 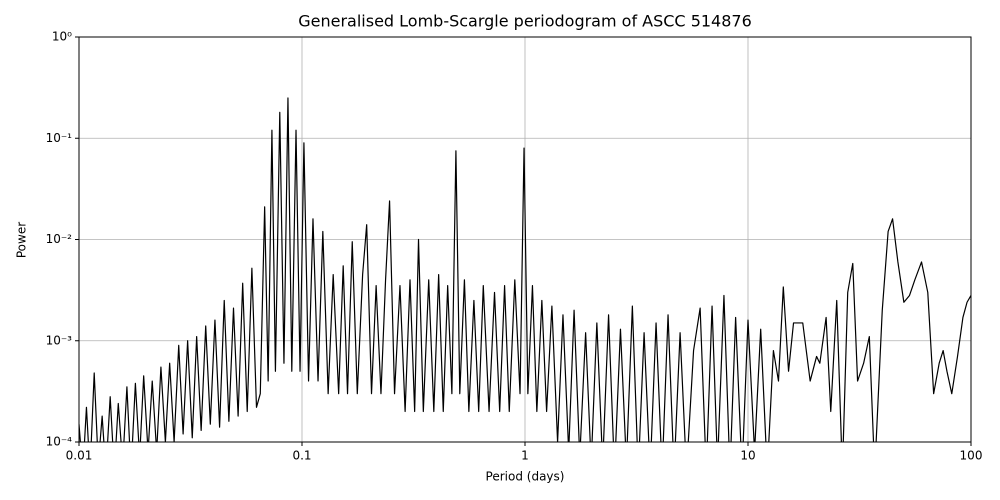 What do you see at coordinates (525, 477) in the screenshot?
I see `x-axis-label: Period (days)` at bounding box center [525, 477].